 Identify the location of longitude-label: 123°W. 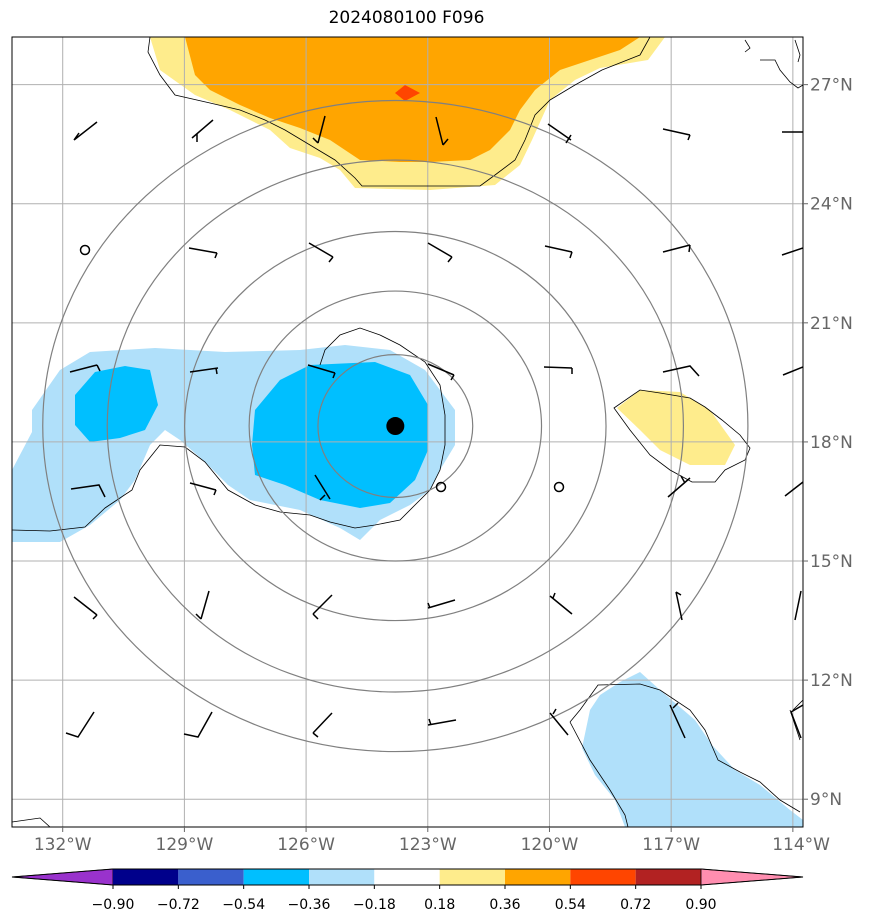
(428, 845).